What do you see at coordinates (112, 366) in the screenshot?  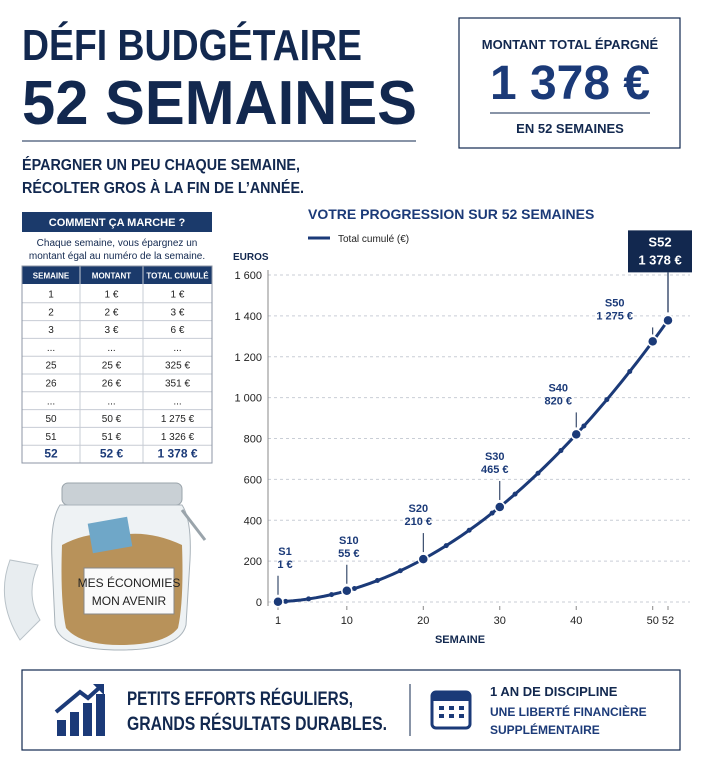 I see `table-cell: 25 €` at bounding box center [112, 366].